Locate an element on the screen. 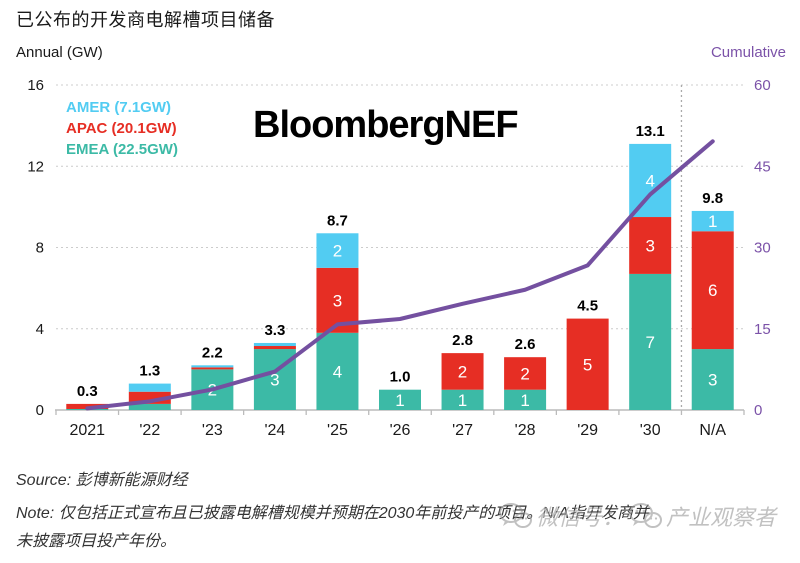  svg-text: 3.3 is located at coordinates (274, 330).